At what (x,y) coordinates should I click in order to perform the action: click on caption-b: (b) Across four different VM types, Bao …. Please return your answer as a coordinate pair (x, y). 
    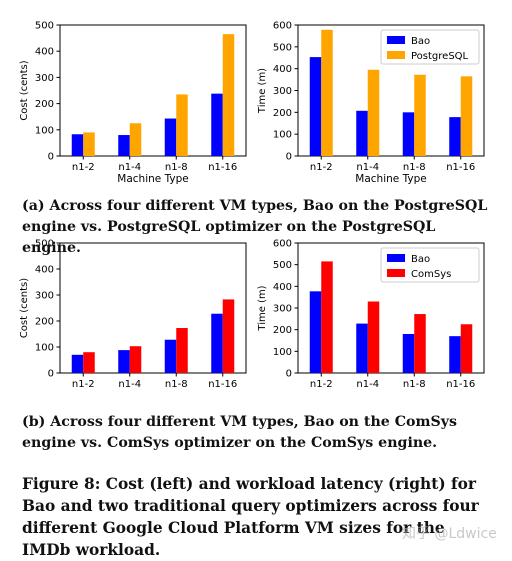
    Looking at the image, I should click on (240, 432).